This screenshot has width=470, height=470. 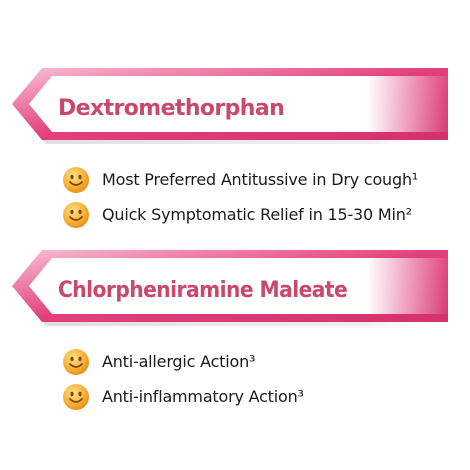 What do you see at coordinates (203, 396) in the screenshot?
I see `list-item-text: Anti-inflammatory Action³` at bounding box center [203, 396].